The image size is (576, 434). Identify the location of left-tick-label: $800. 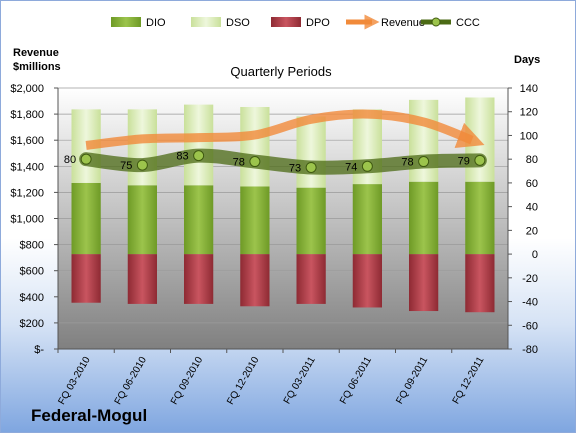
(32, 246).